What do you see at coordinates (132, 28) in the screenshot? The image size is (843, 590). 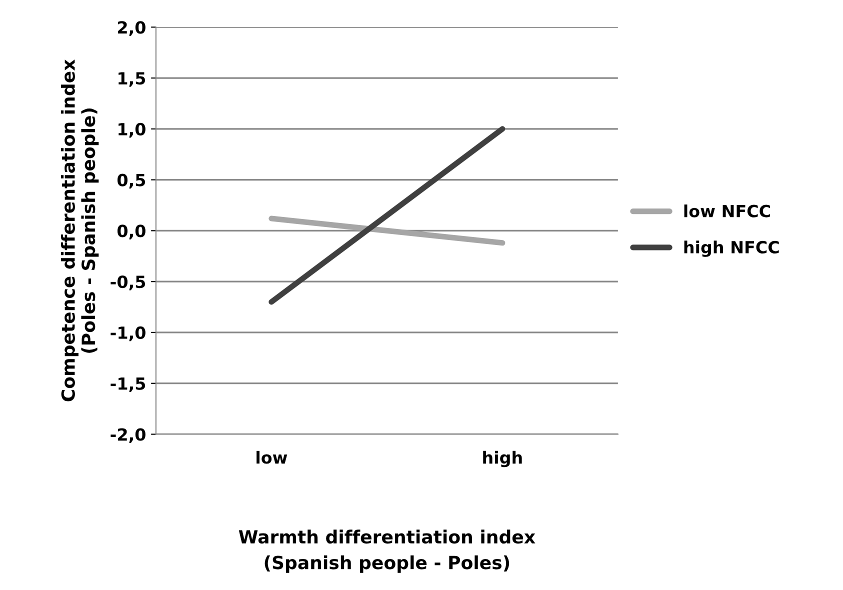 I see `y-tick-label: 2,0` at bounding box center [132, 28].